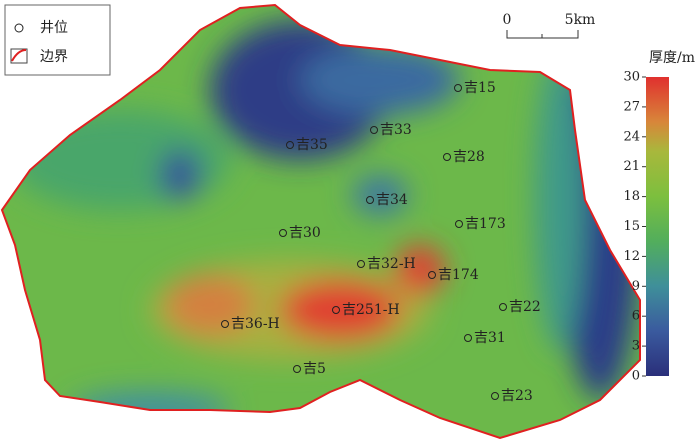 This screenshot has width=700, height=446. What do you see at coordinates (636, 316) in the screenshot?
I see `colorbar-tick-label: 6` at bounding box center [636, 316].